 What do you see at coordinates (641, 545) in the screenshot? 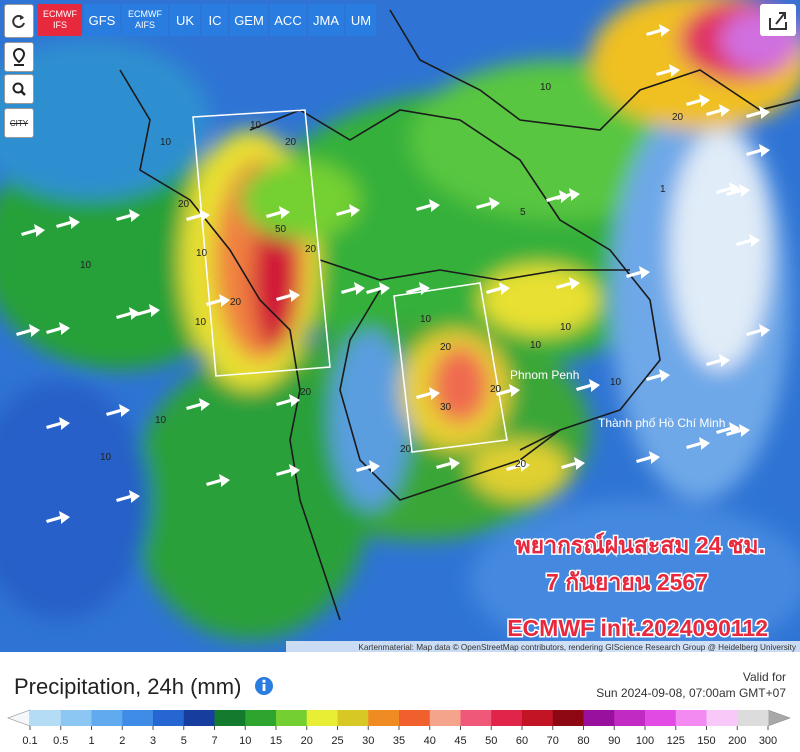
I see `caption-line: พยากรณ์ฝนสะสม 24 ชม.` at bounding box center [641, 545].